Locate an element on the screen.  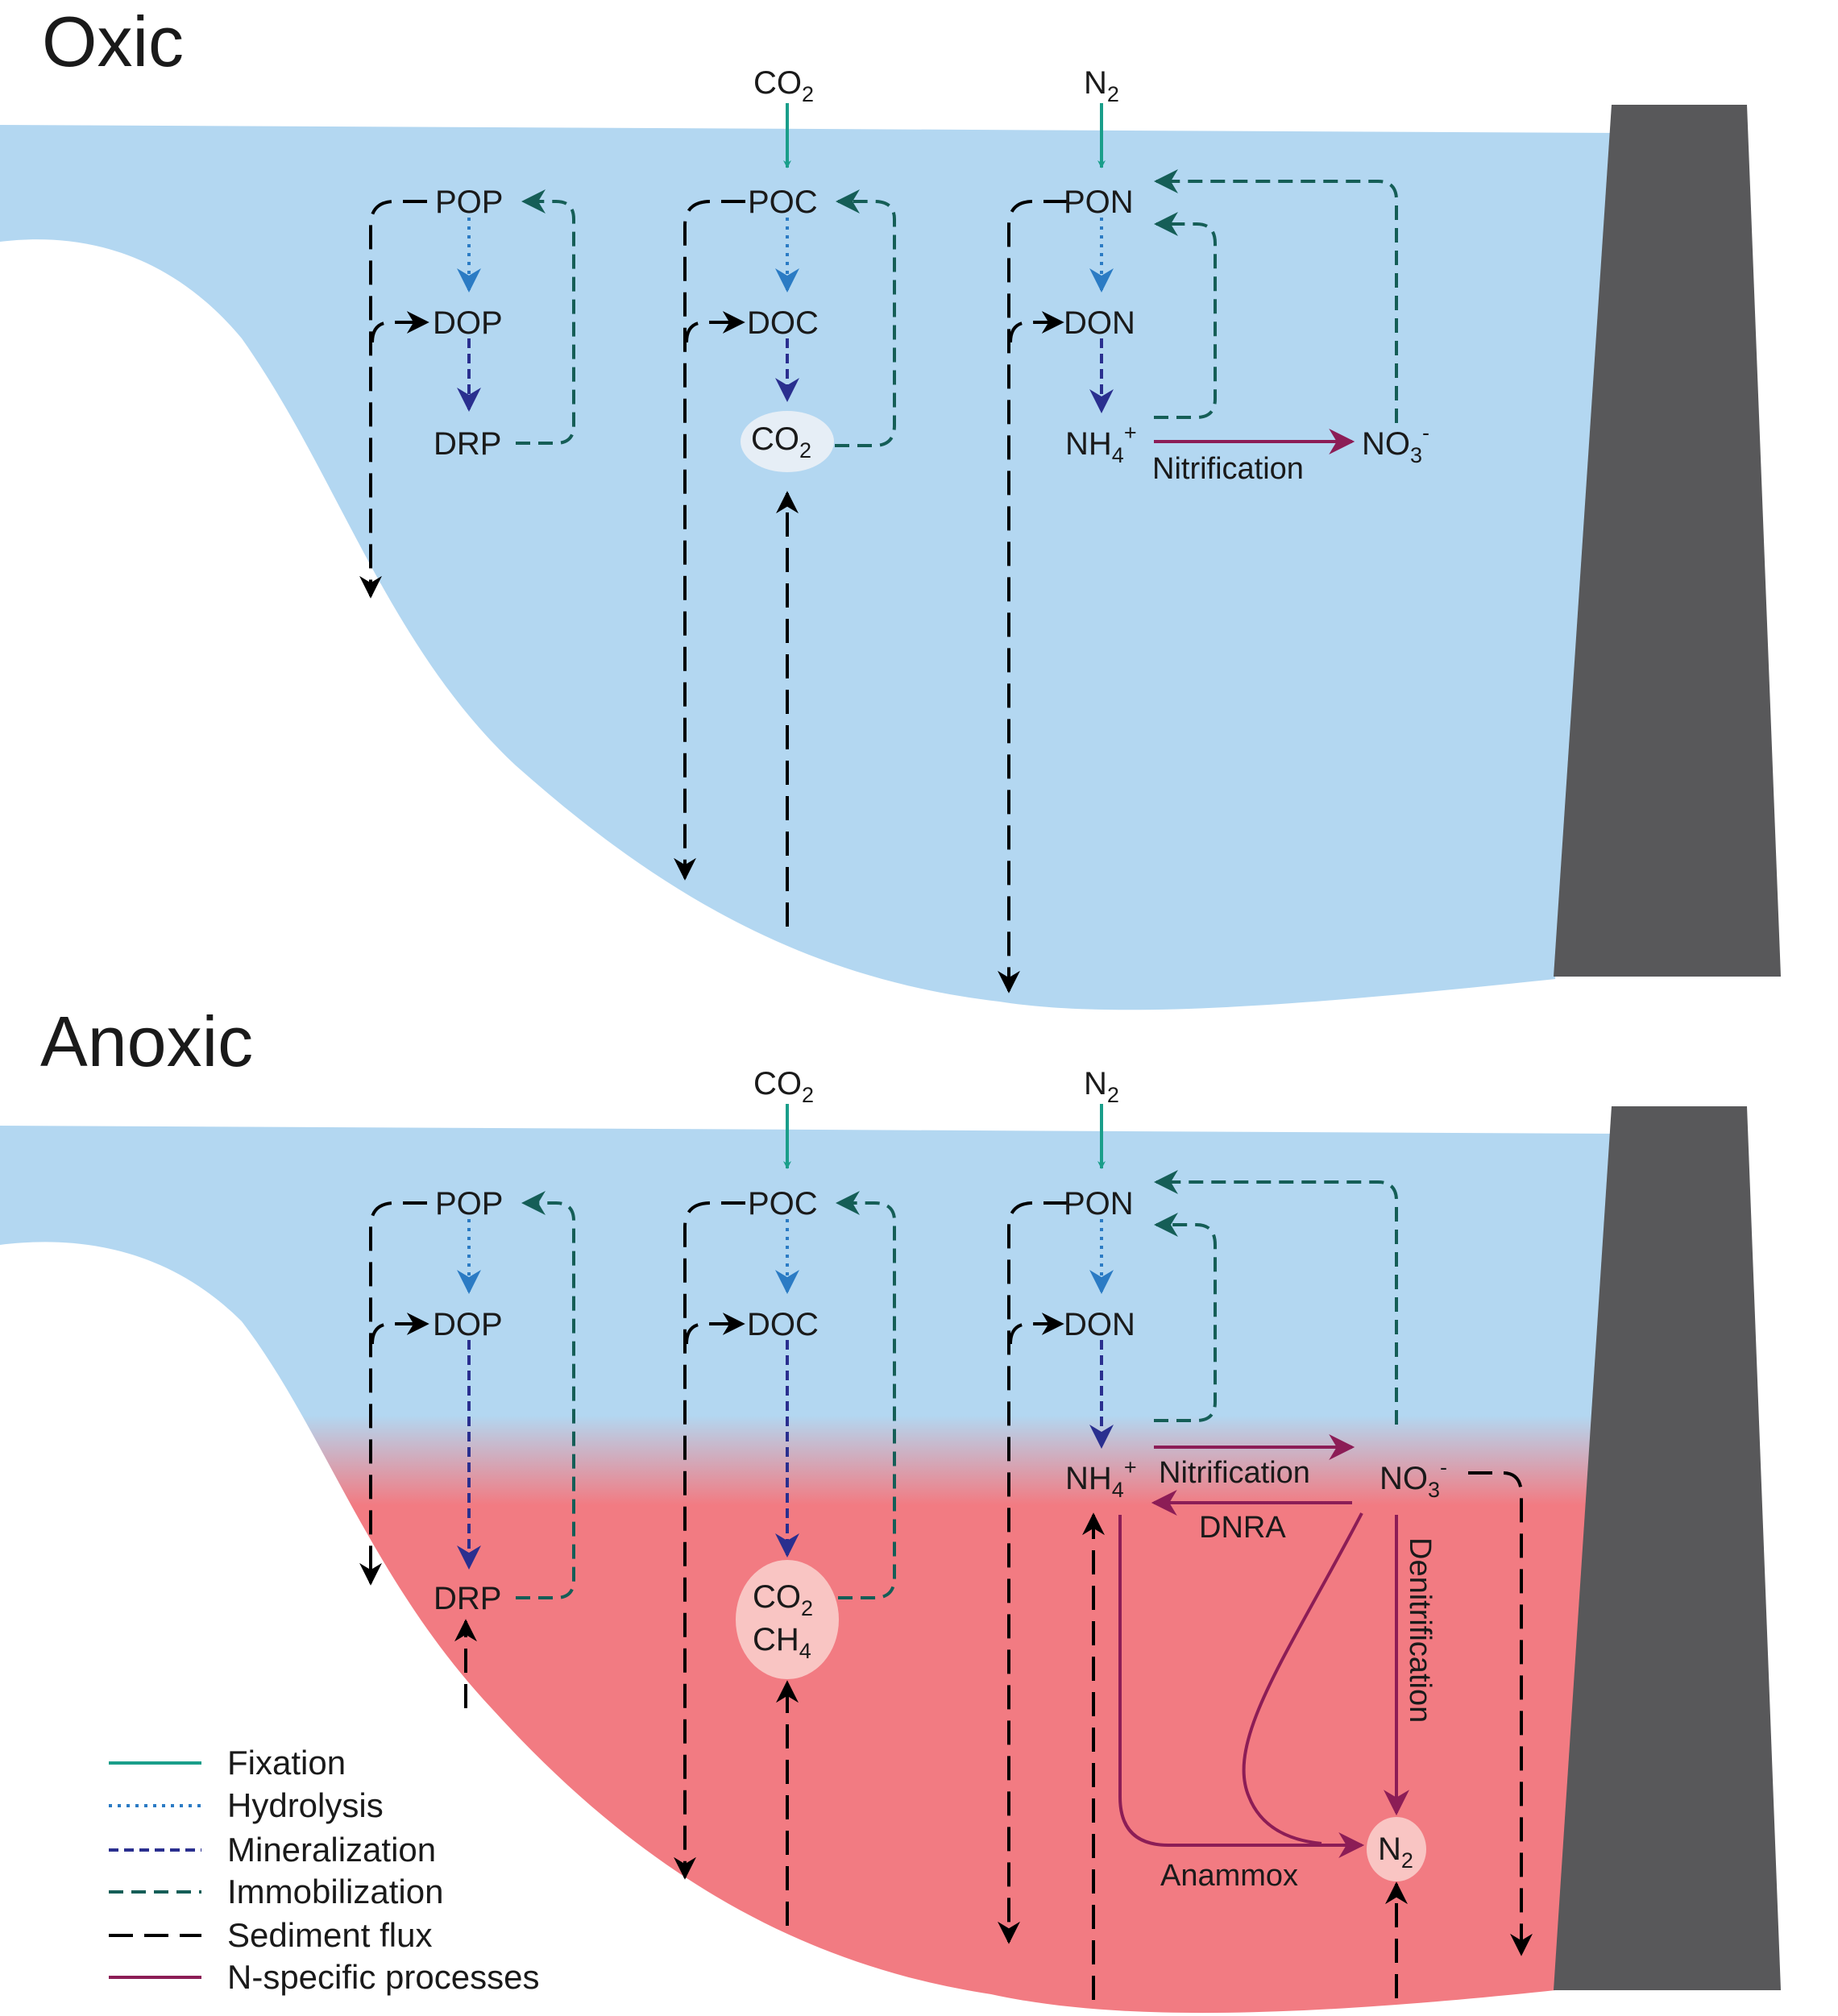
oxic-pop-sediment-flux-arrow is located at coordinates (393, 399).